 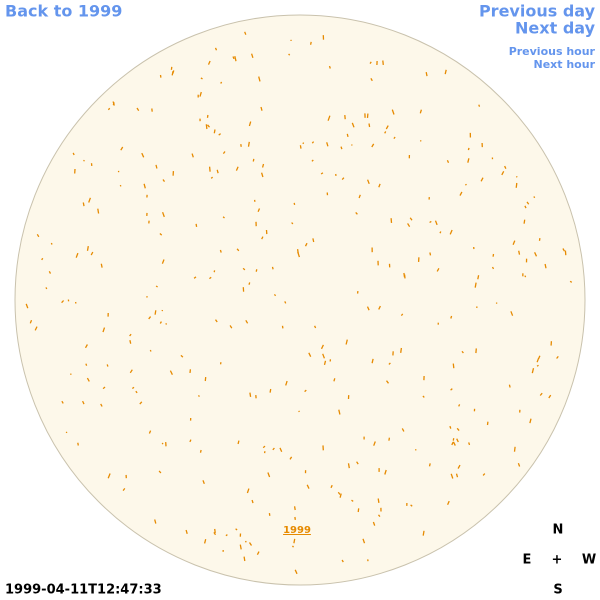 I want to click on next-day-link: Next day, so click(x=555, y=28).